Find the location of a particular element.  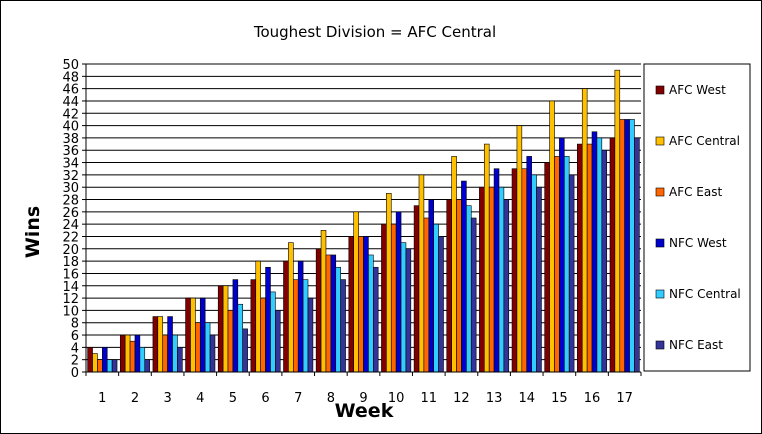

y-tick-label: 10 is located at coordinates (70, 311).